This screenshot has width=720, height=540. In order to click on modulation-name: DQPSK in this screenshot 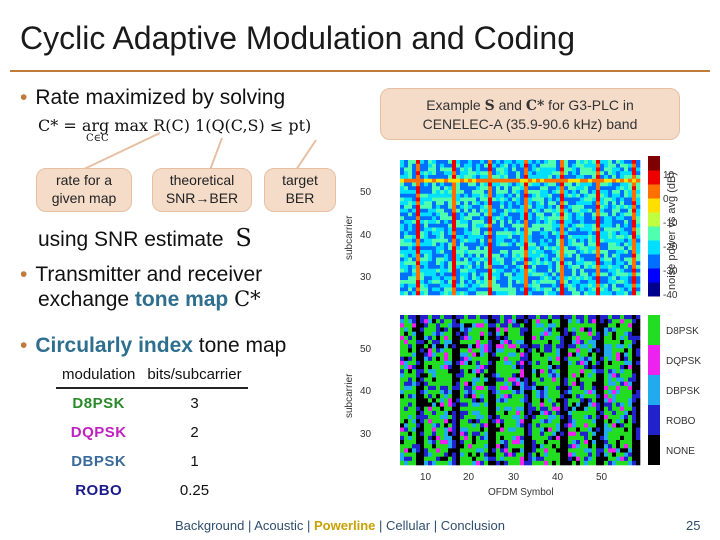, I will do `click(98, 432)`.